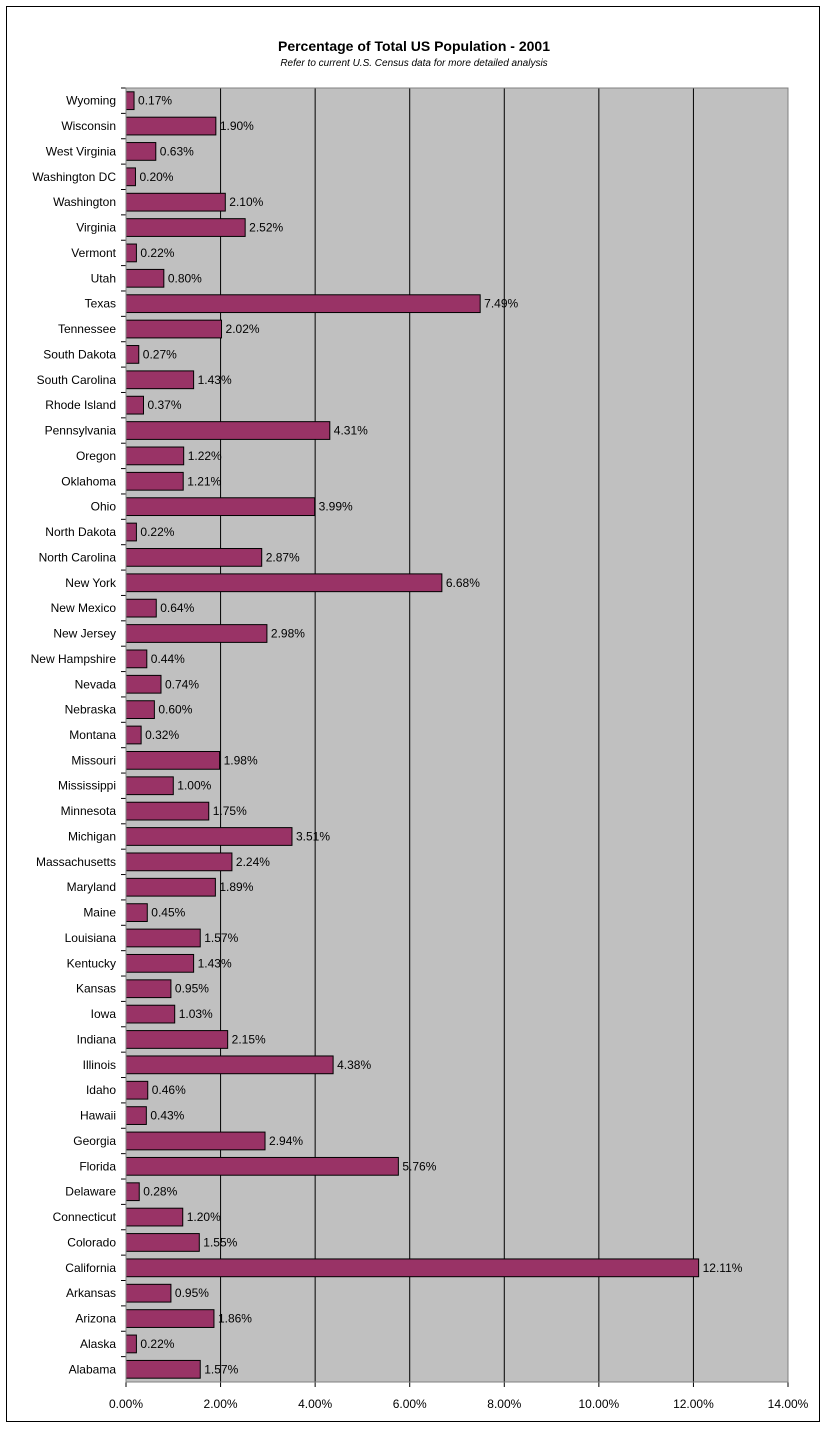  Describe the element at coordinates (91, 1293) in the screenshot. I see `category-label: Arkansas` at that location.